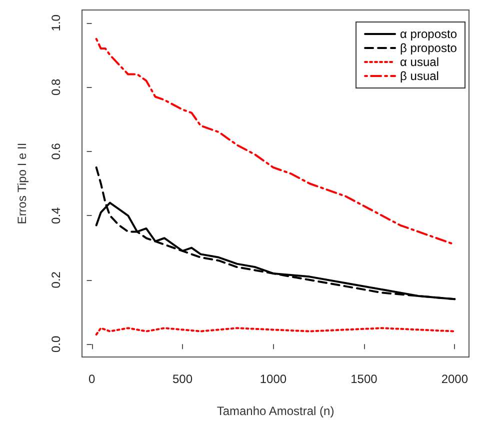  Describe the element at coordinates (419, 62) in the screenshot. I see `legend-label: α usual` at that location.